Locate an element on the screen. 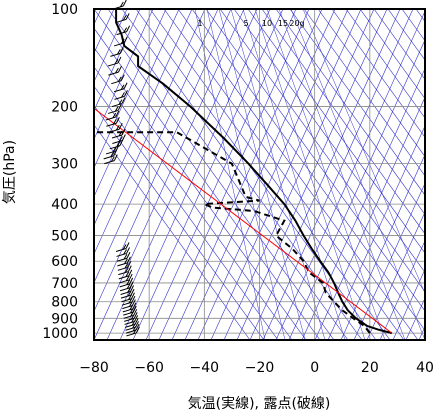 Image resolution: width=435 pixels, height=412 pixels. y-tick-label: 100 is located at coordinates (64, 10).